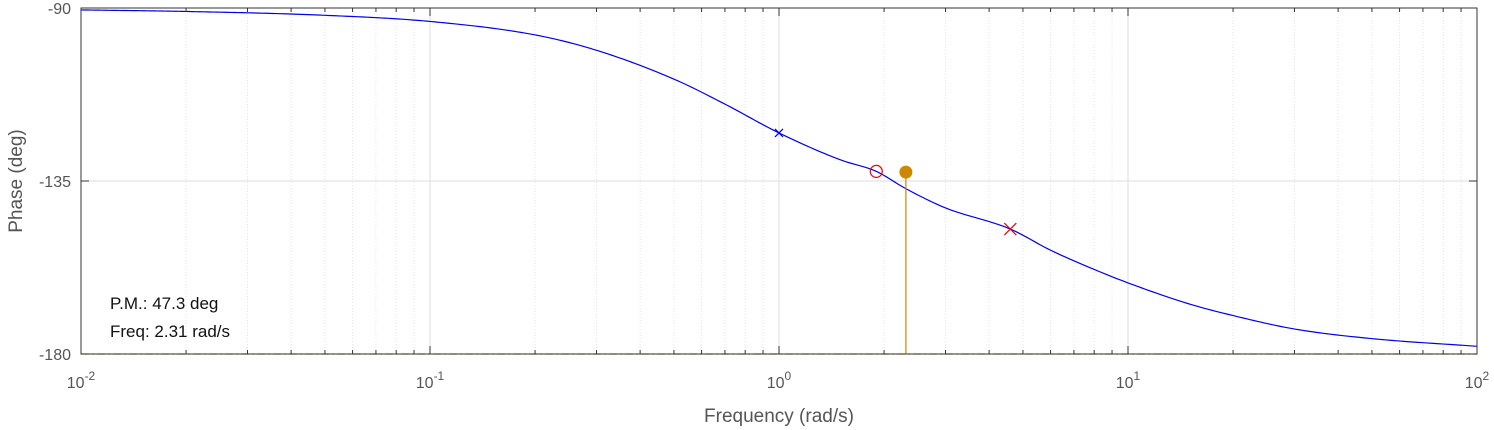 The image size is (1494, 430). I want to click on pole-marker, so click(1010, 229).